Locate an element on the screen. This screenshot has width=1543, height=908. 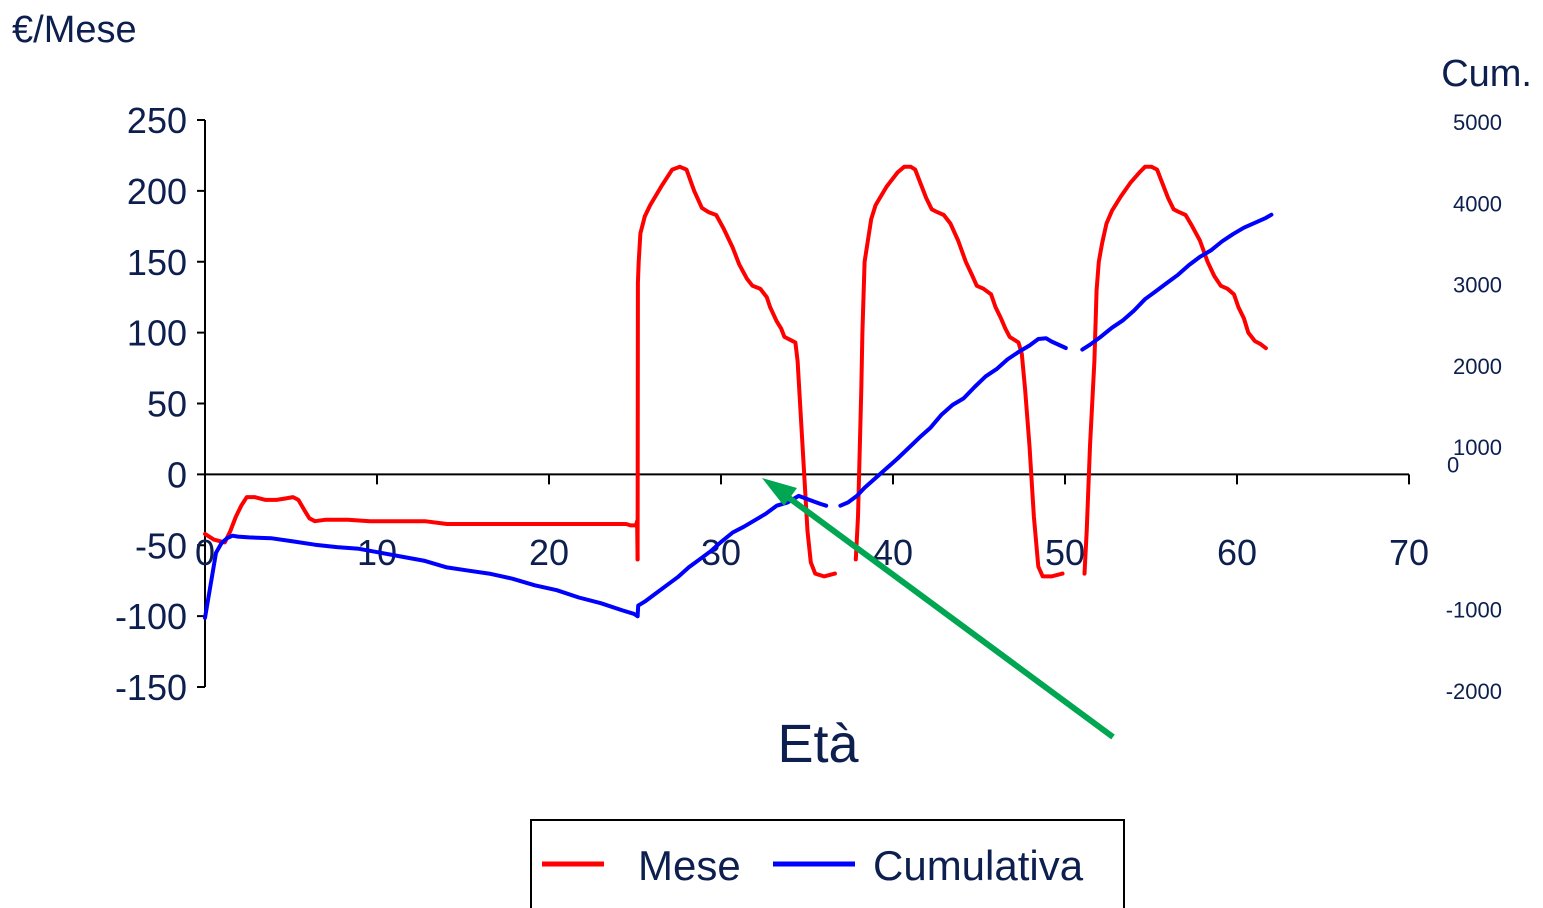
annotation-arrow-head is located at coordinates (779, 492).